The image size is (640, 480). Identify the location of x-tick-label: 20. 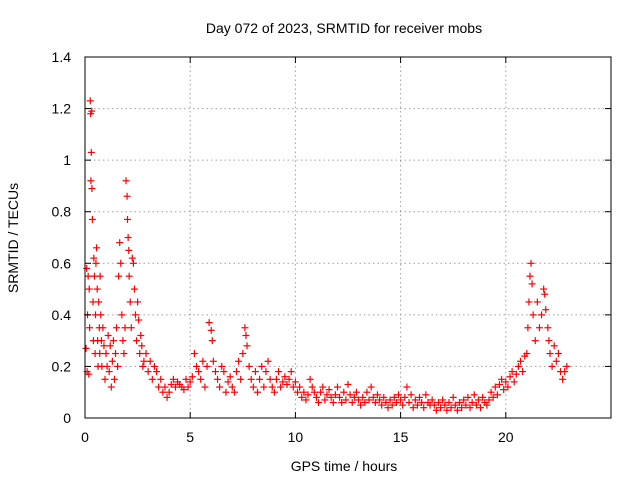
(506, 437).